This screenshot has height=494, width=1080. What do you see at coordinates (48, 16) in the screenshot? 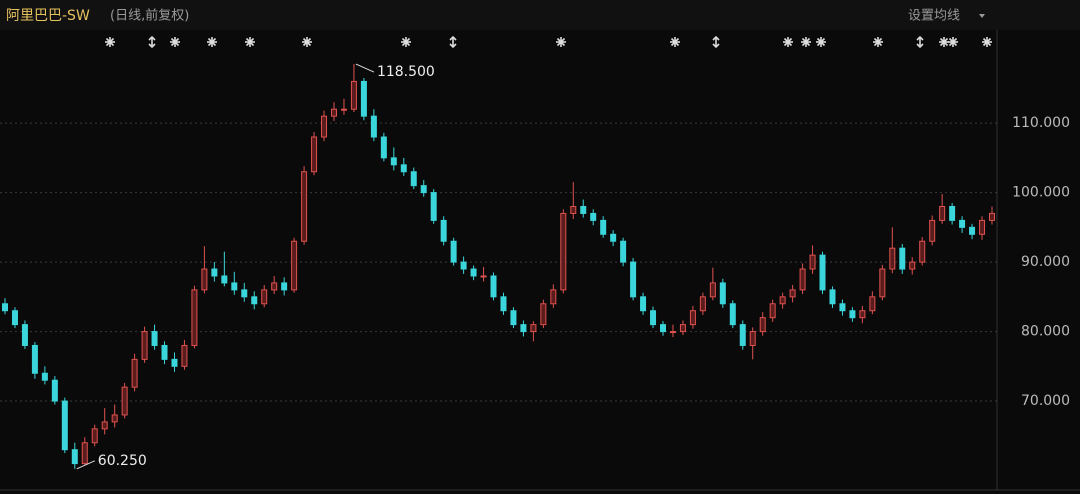
I see `chart-title: 阿里巴巴-SW` at bounding box center [48, 16].